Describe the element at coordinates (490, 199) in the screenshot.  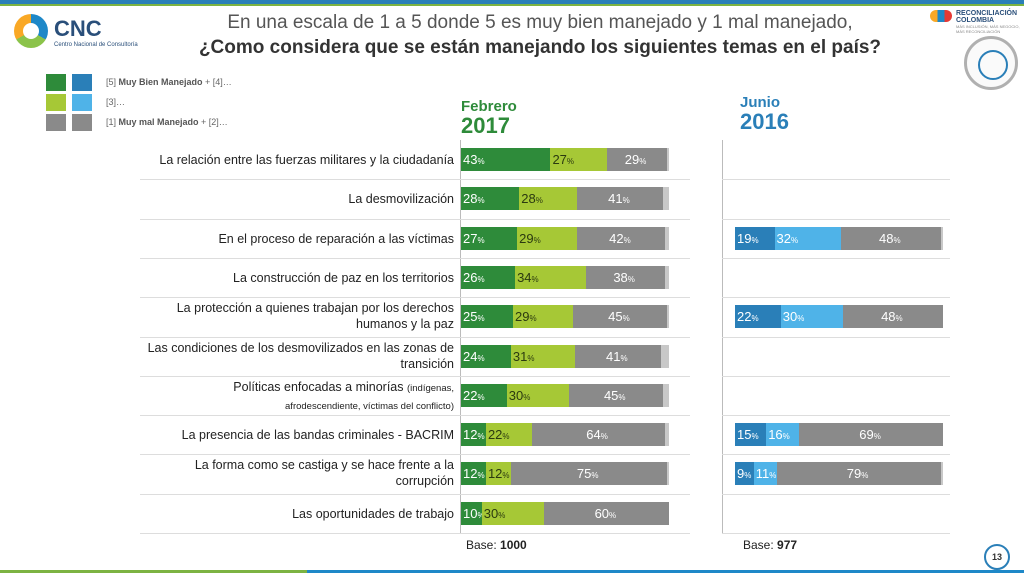
I see `bar-segment-feb-good: 28%` at that location.